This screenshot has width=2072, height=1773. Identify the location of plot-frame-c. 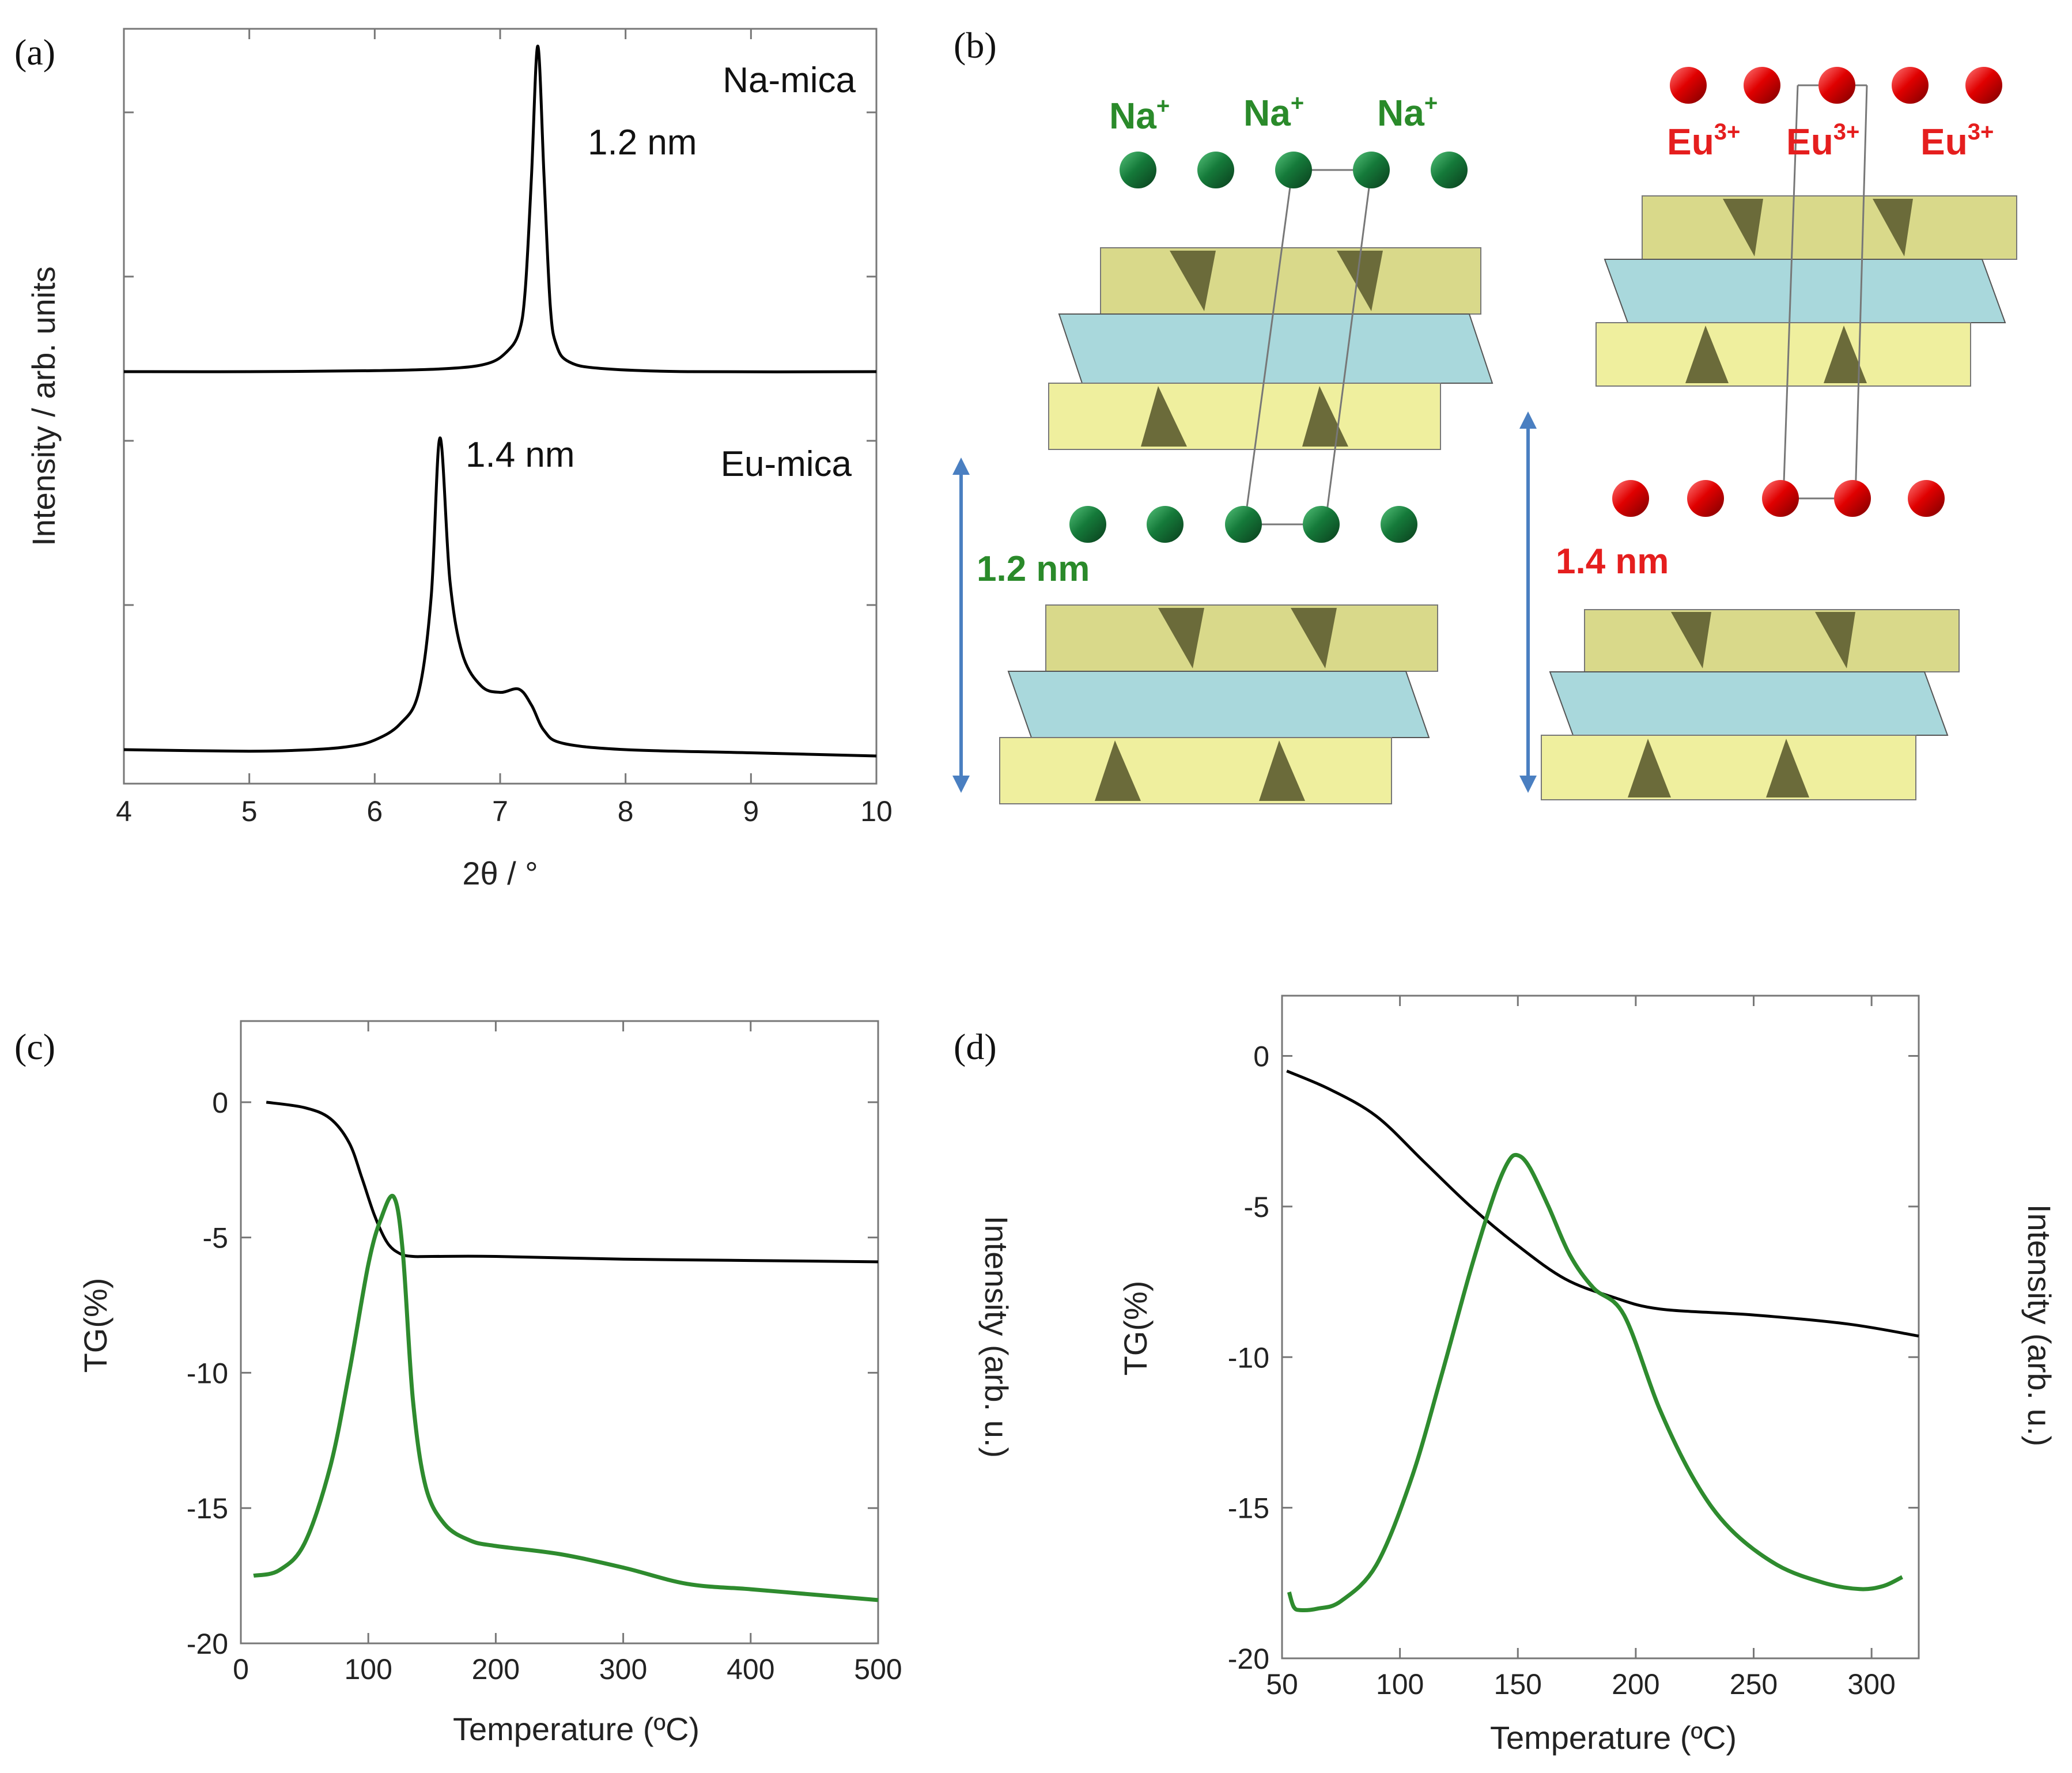
(559, 1332).